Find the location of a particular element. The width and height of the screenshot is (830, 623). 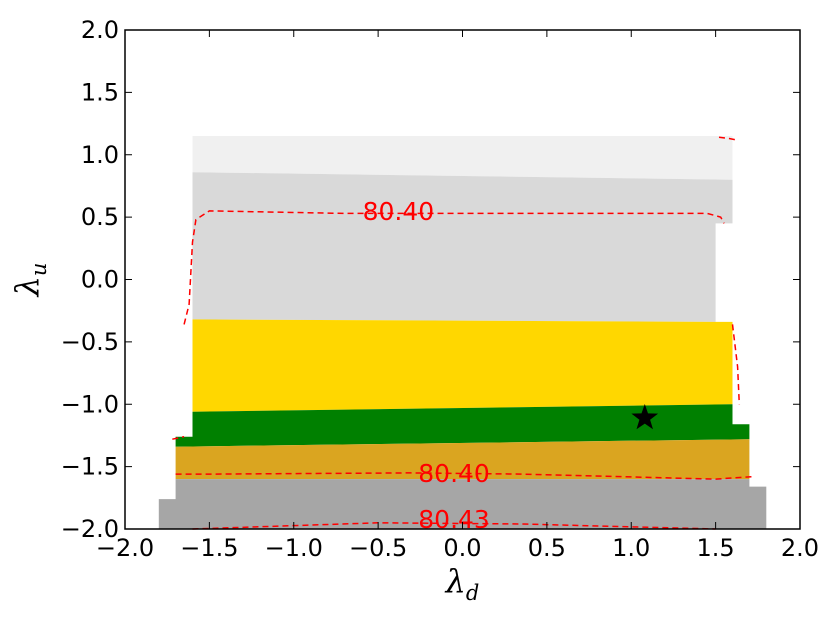

y-axis-label: λu is located at coordinates (29, 281).